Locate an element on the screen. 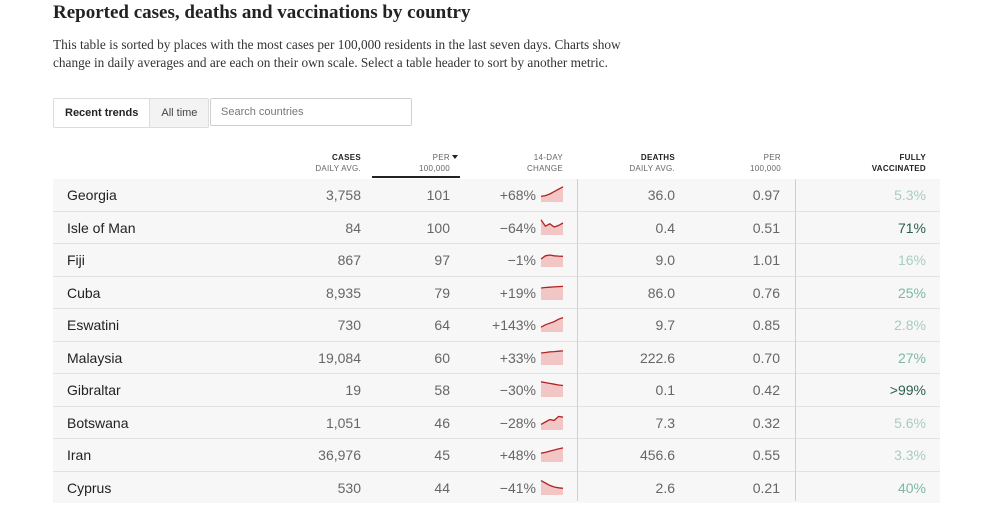 The height and width of the screenshot is (505, 1000). cases-cell: 36,976 is located at coordinates (339, 455).